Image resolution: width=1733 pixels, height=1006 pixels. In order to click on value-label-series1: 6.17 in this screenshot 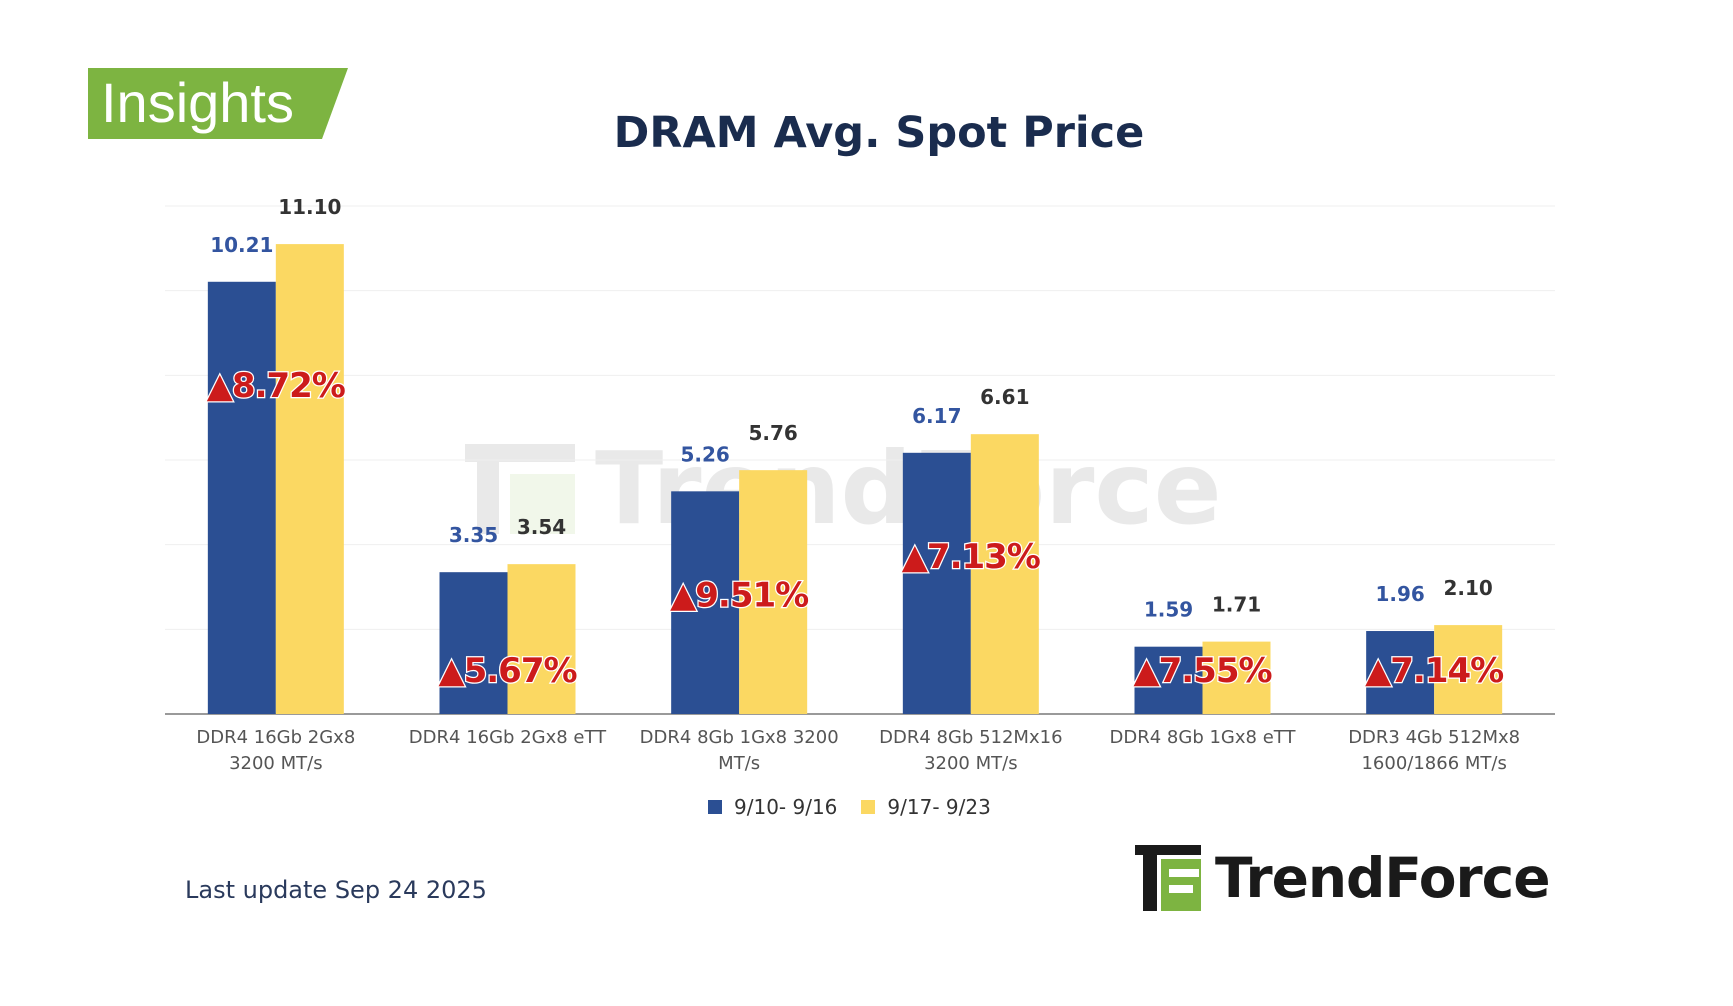, I will do `click(936, 416)`.